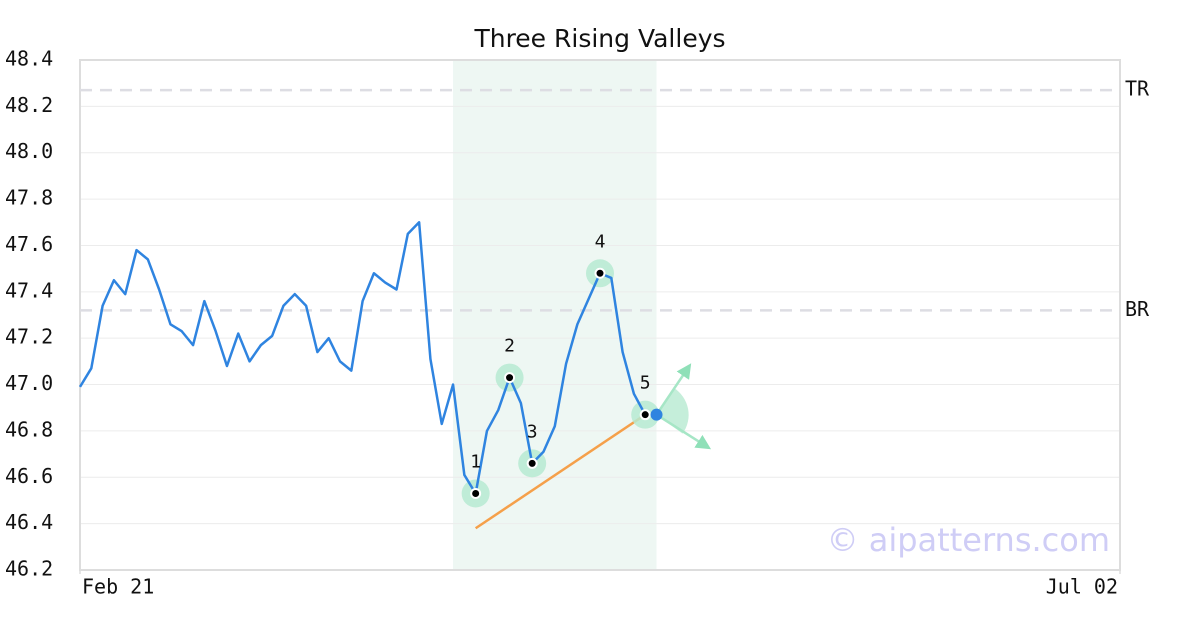  Describe the element at coordinates (29, 151) in the screenshot. I see `y-tick-label: 48.0` at that location.